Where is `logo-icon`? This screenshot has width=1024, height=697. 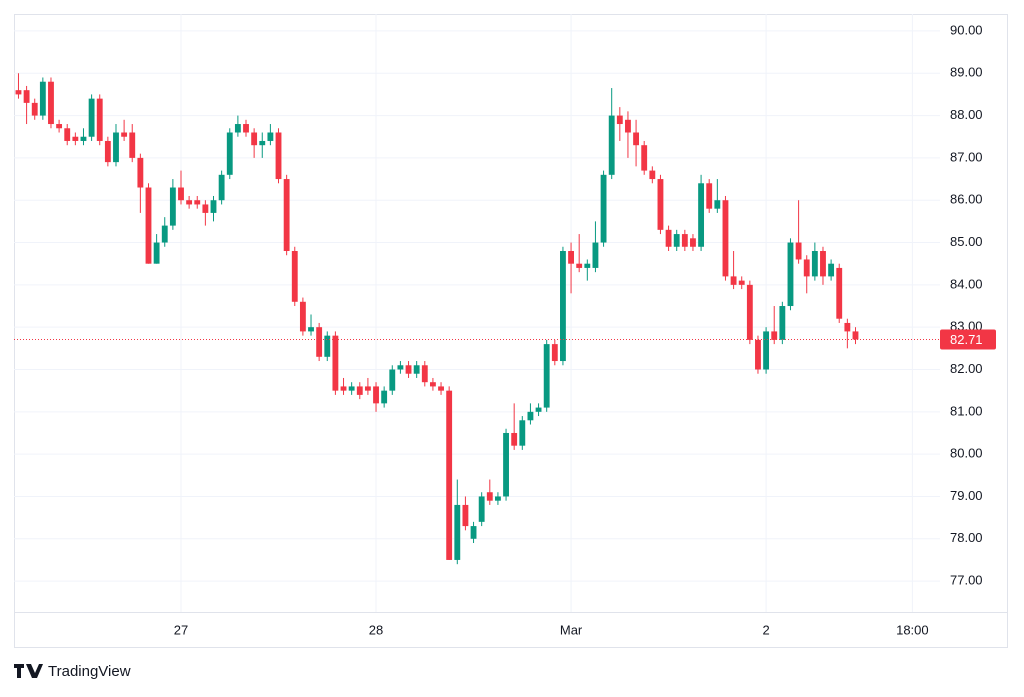 logo-icon is located at coordinates (28, 671).